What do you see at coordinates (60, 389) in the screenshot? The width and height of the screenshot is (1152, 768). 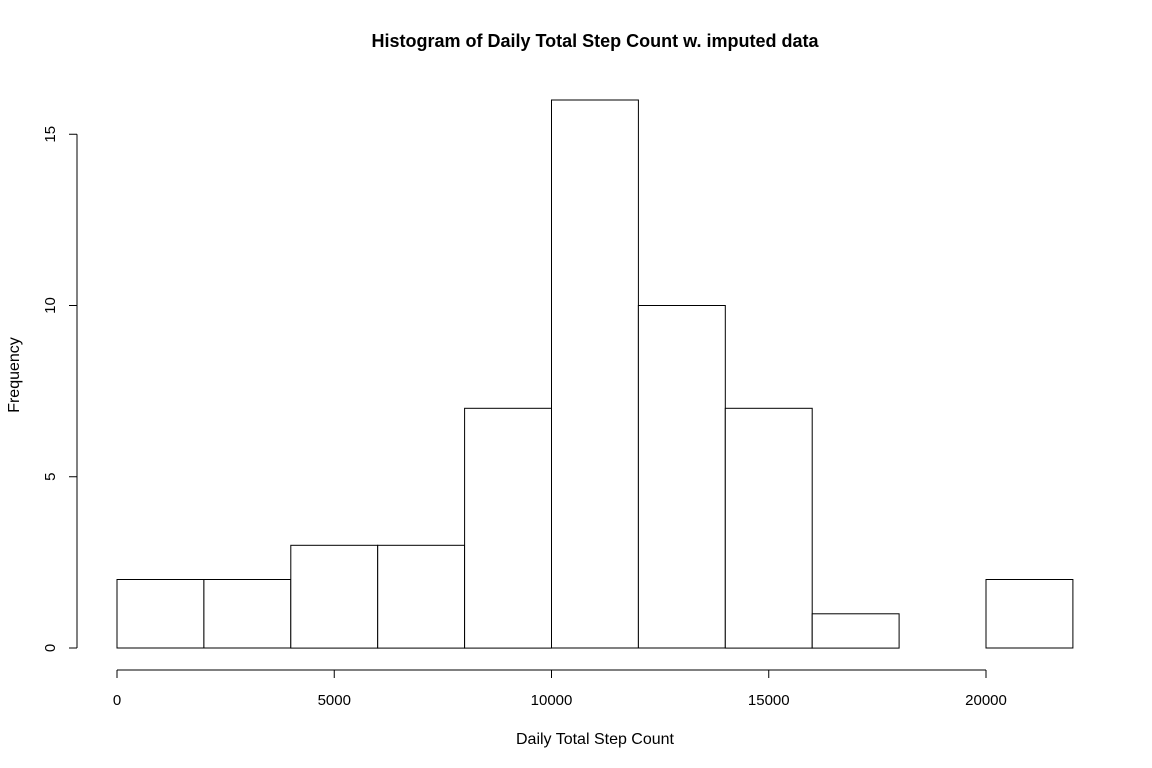 I see `y-axis: 0 5 10 15` at bounding box center [60, 389].